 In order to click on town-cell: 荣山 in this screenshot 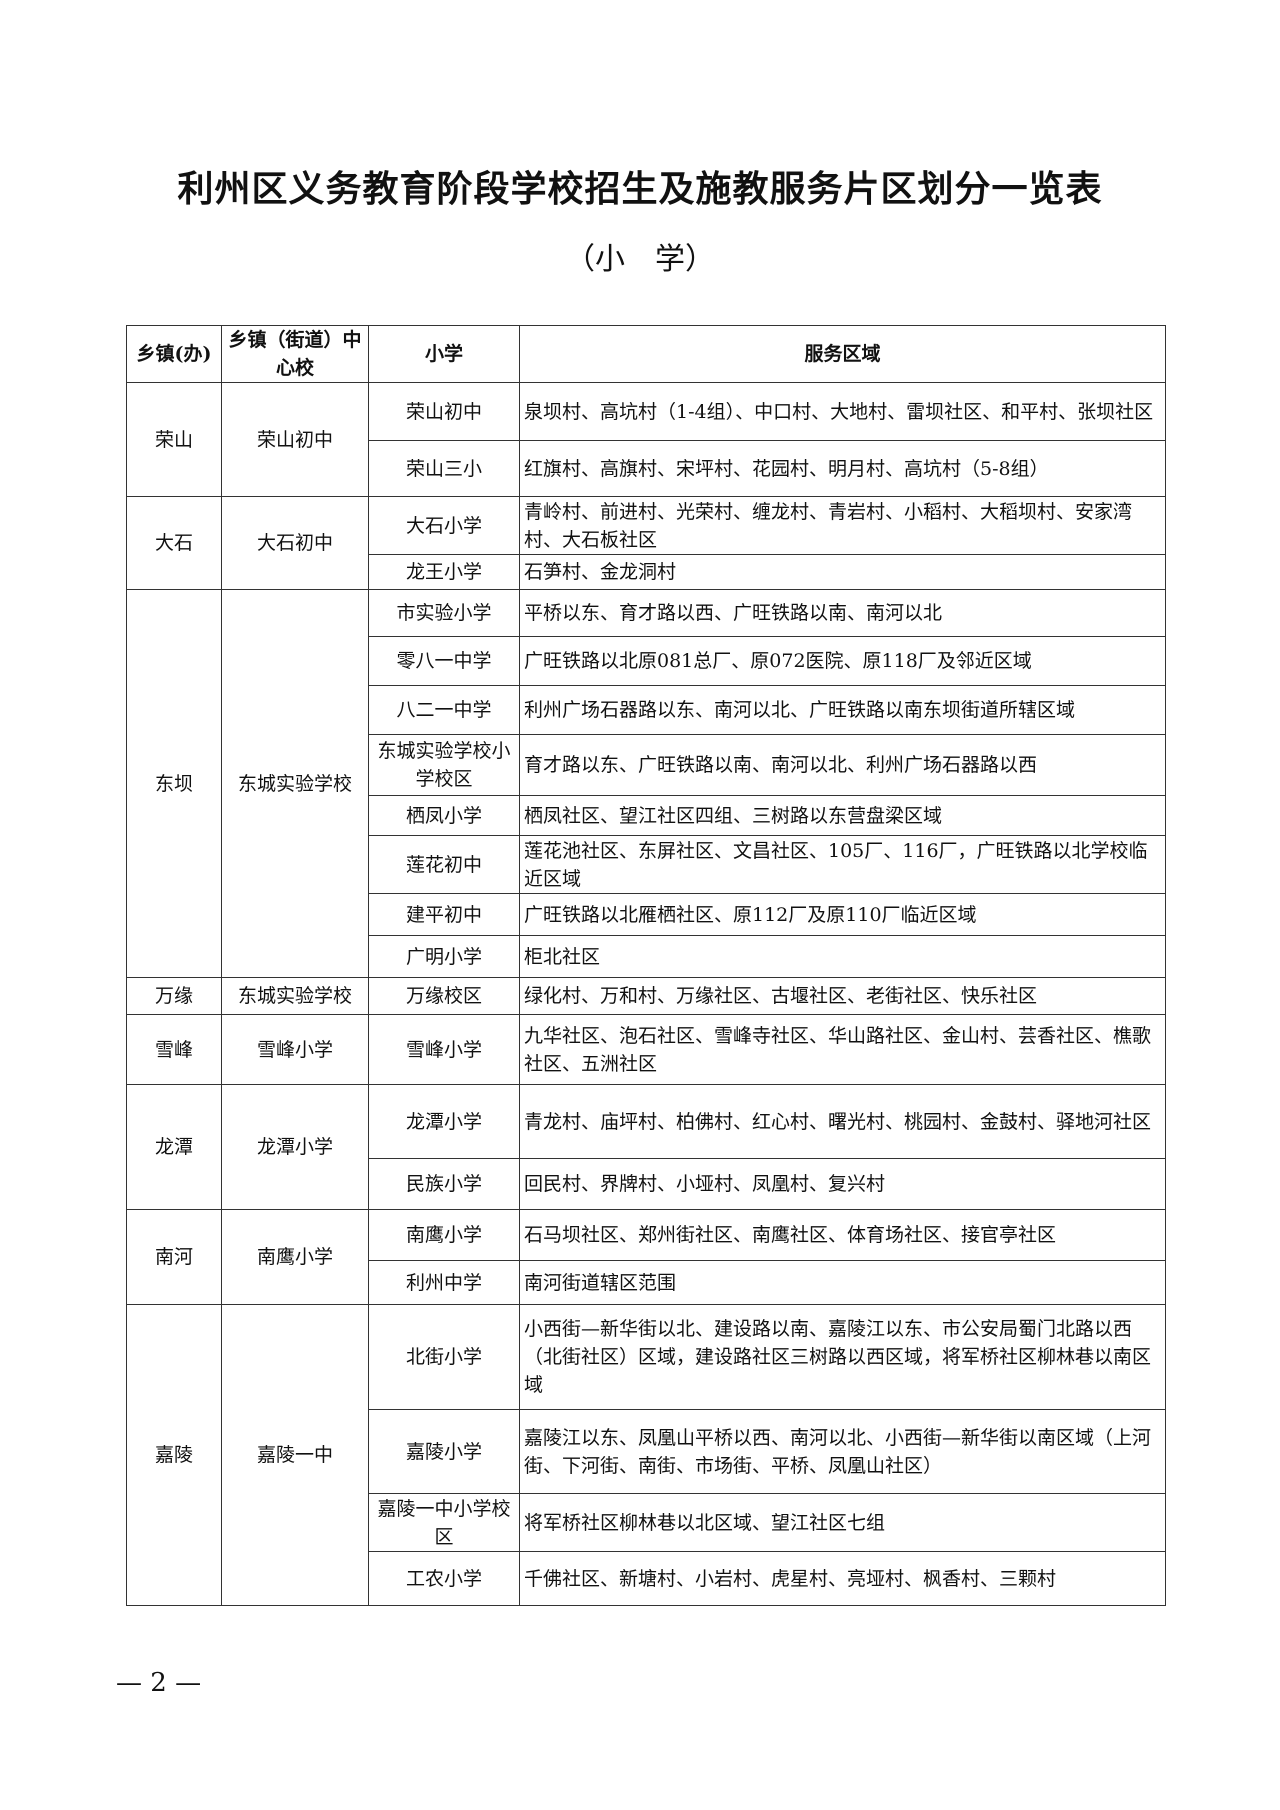, I will do `click(174, 439)`.